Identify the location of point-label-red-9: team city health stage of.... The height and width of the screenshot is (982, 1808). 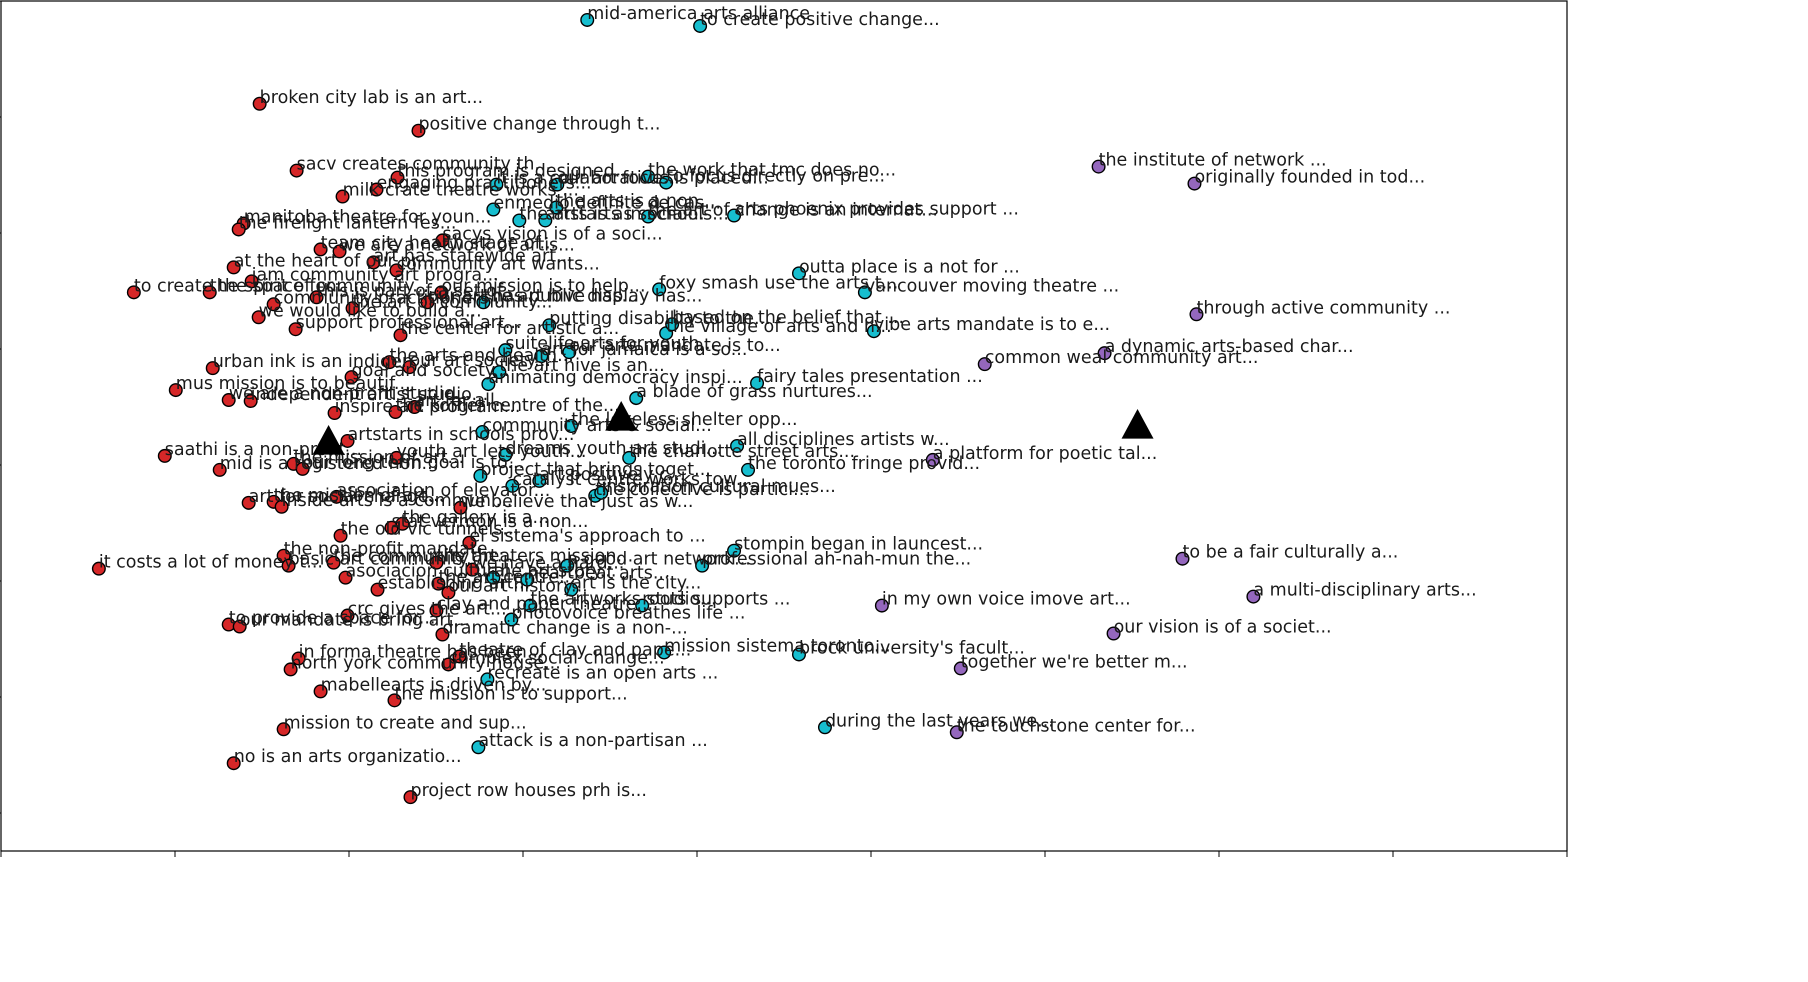
(439, 243).